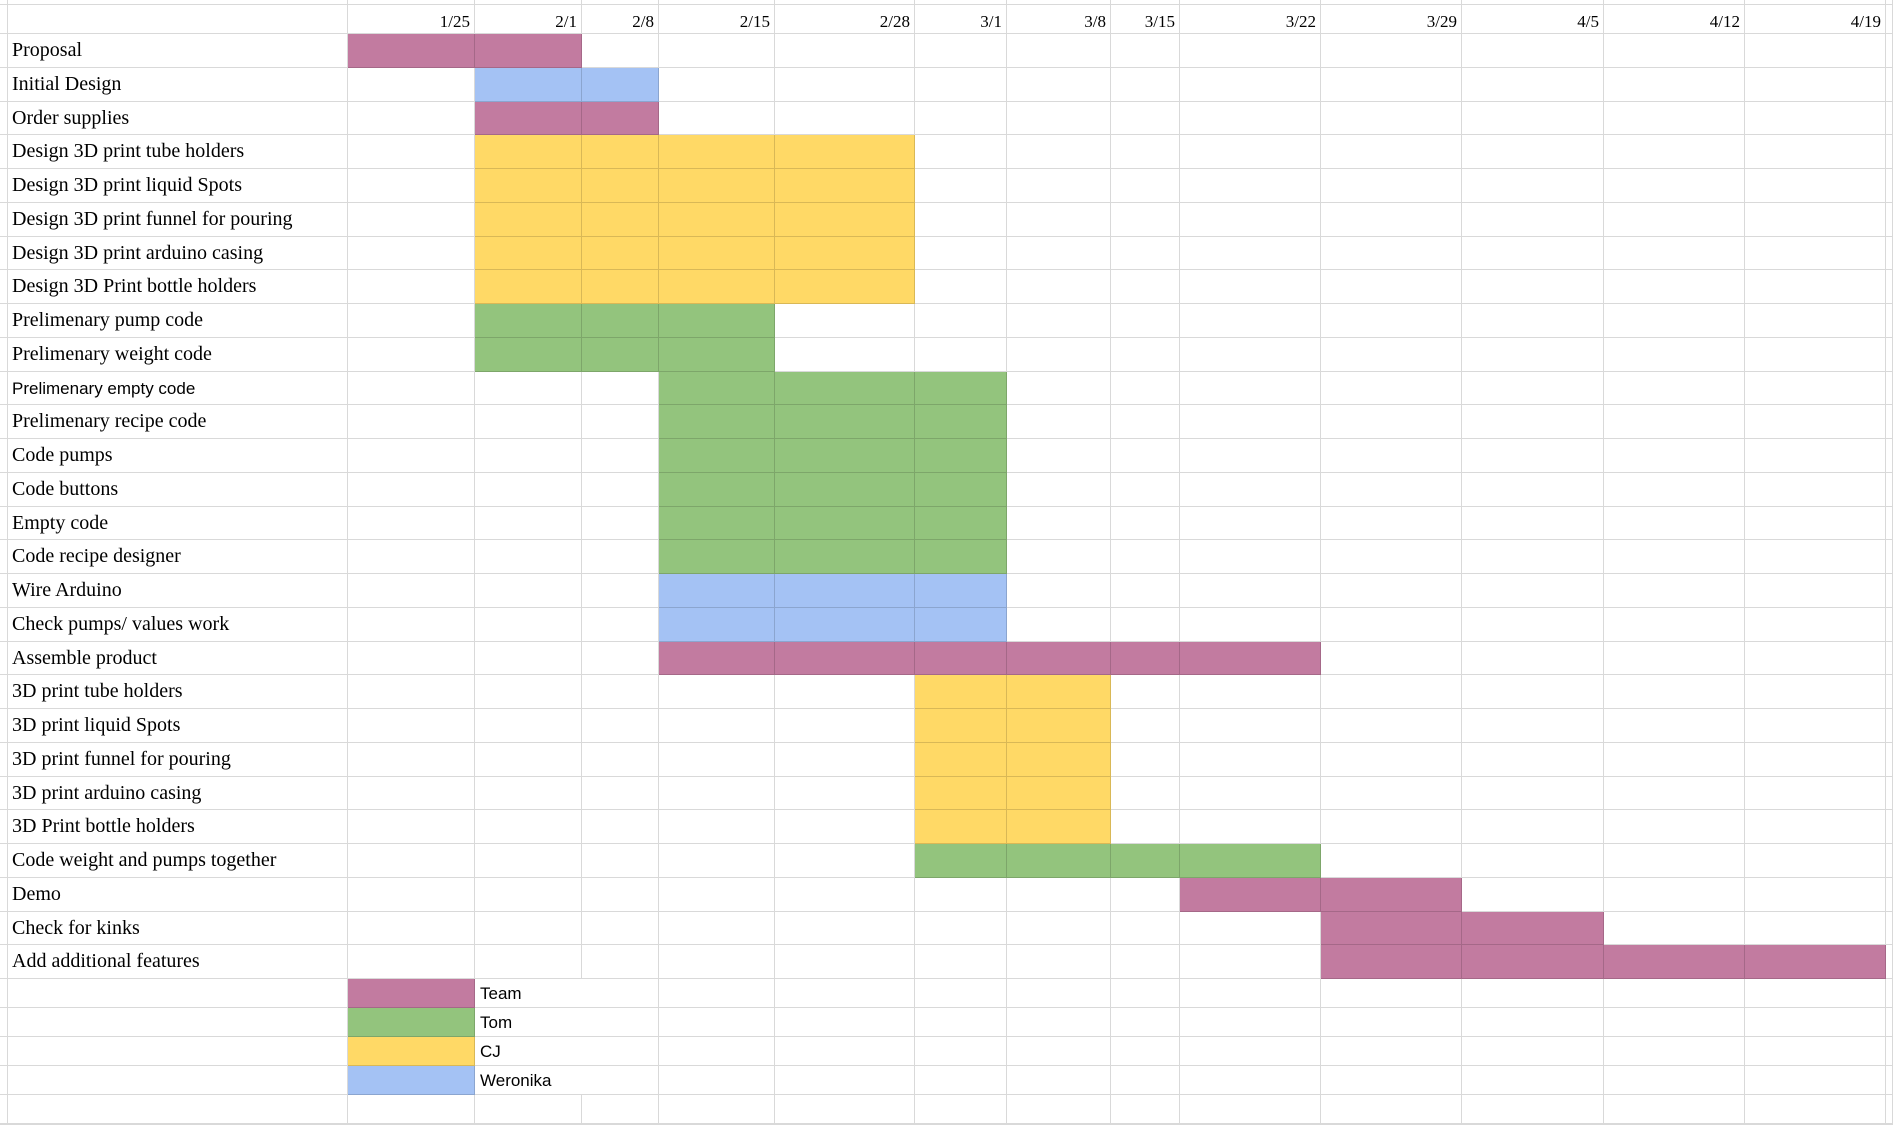 The image size is (1893, 1125). I want to click on task-label: Check for kinks, so click(178, 928).